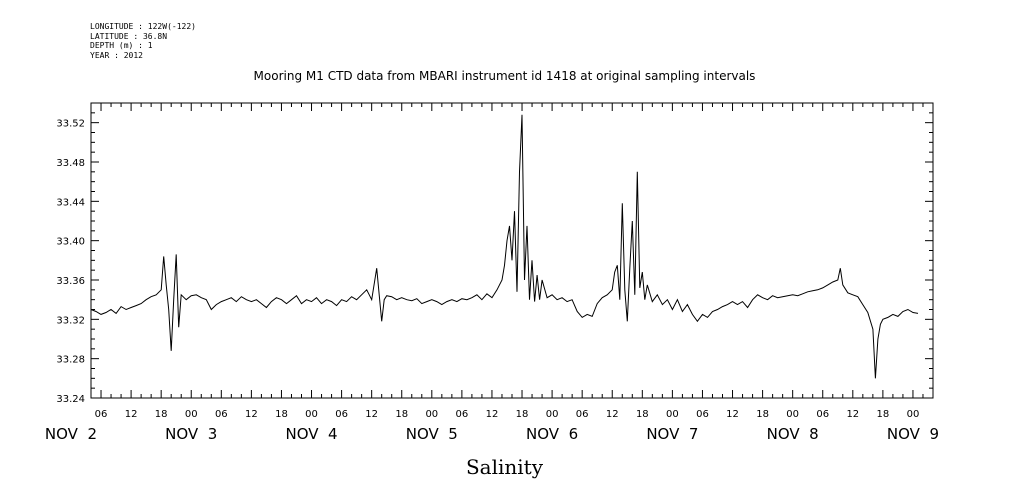 The image size is (1009, 504). Describe the element at coordinates (129, 36) in the screenshot. I see `latitude-label: LATITUDE : 36.8N` at that location.